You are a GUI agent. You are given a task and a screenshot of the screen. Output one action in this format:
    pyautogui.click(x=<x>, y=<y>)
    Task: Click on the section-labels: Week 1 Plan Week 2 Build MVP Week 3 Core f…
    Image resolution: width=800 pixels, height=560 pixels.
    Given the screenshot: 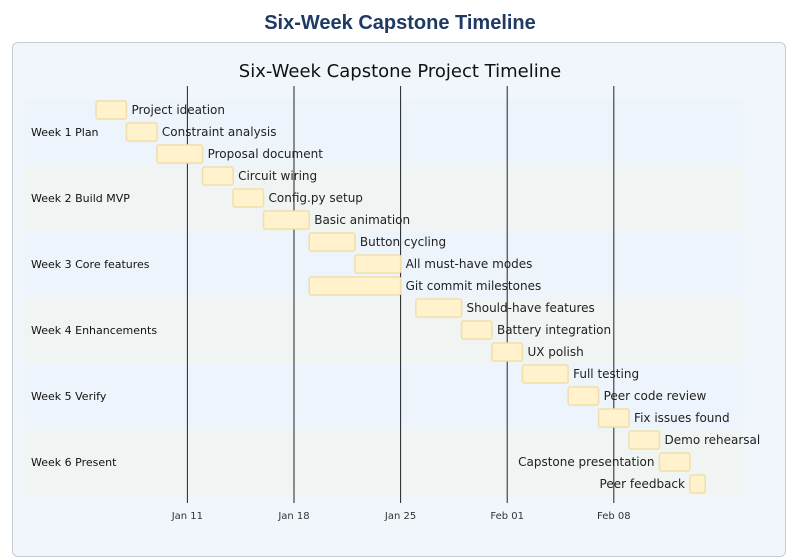 What is the action you would take?
    pyautogui.click(x=94, y=297)
    